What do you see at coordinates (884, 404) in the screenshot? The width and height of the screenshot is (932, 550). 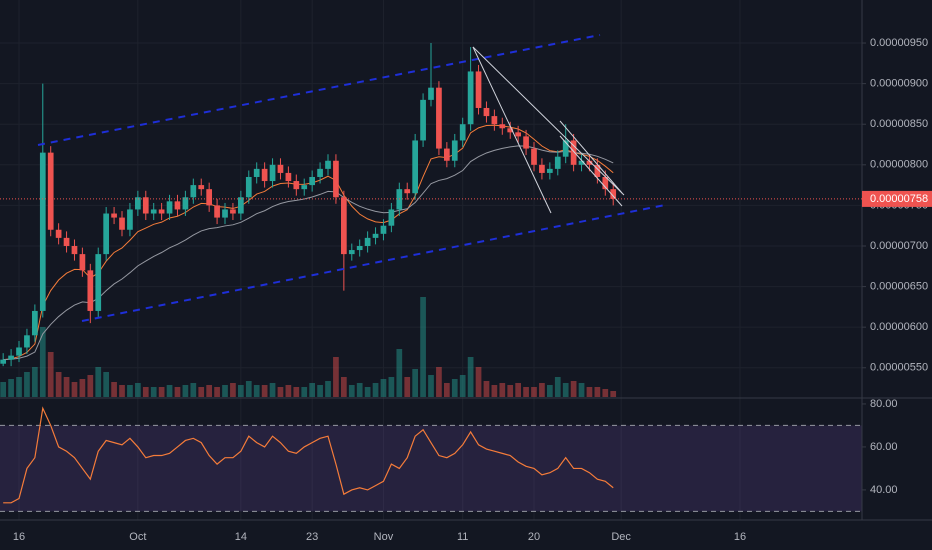 I see `rsi-tick-label: 80.00` at bounding box center [884, 404].